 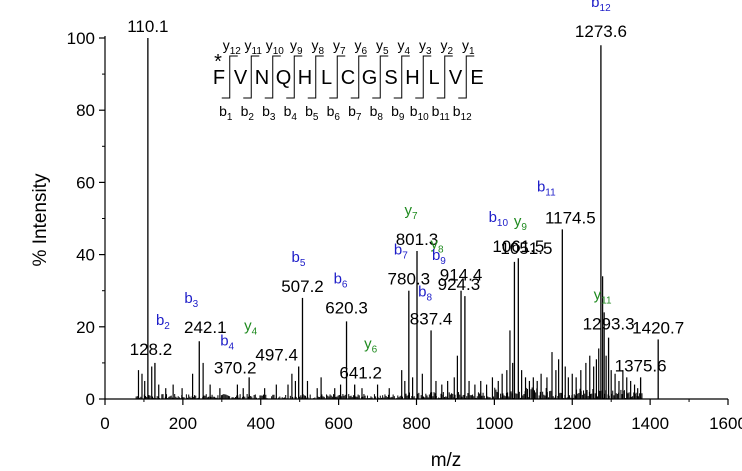 I want to click on y-axis-title: % Intensity, so click(x=40, y=219).